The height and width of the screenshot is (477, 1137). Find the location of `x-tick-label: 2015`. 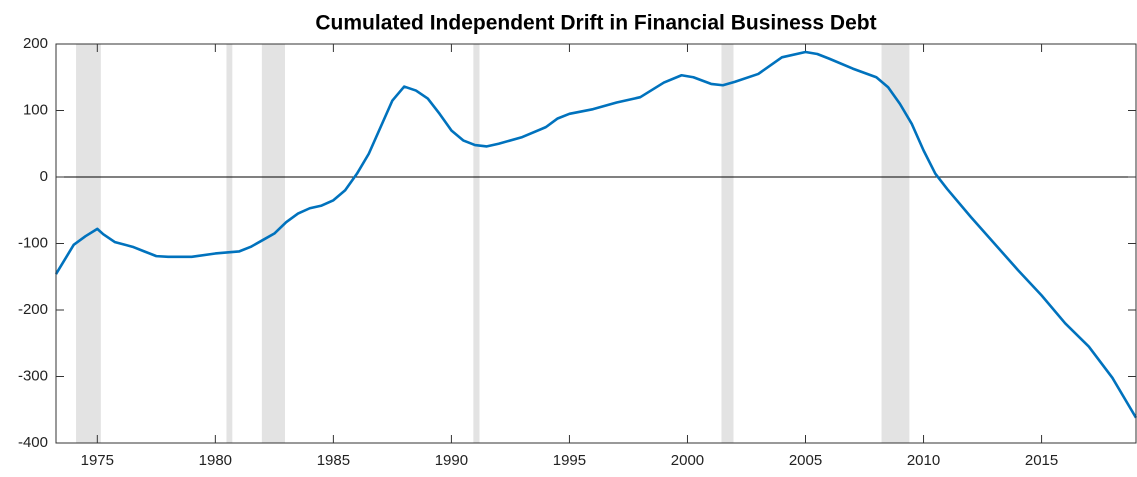

x-tick-label: 2015 is located at coordinates (1041, 460).